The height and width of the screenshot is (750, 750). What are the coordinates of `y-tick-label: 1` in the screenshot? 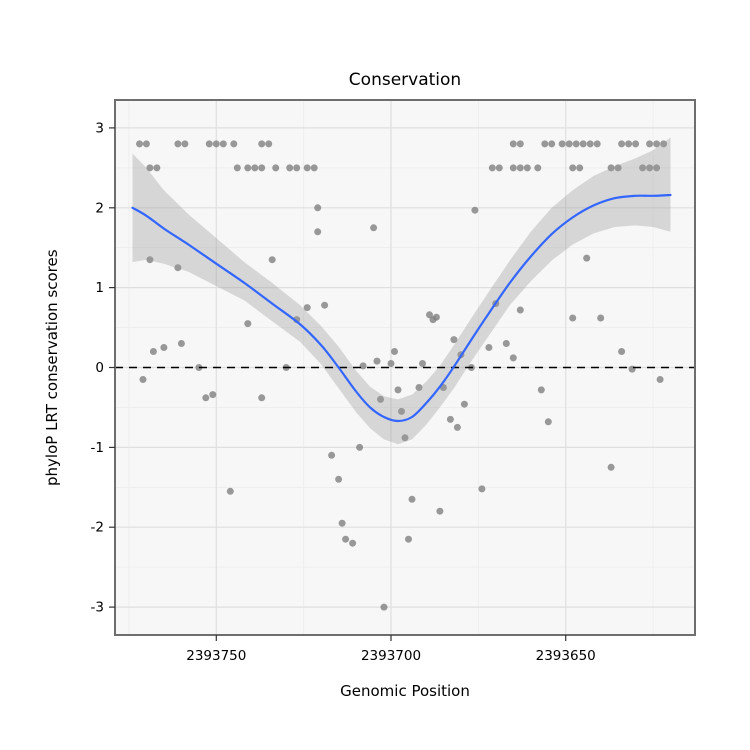 It's located at (99, 288).